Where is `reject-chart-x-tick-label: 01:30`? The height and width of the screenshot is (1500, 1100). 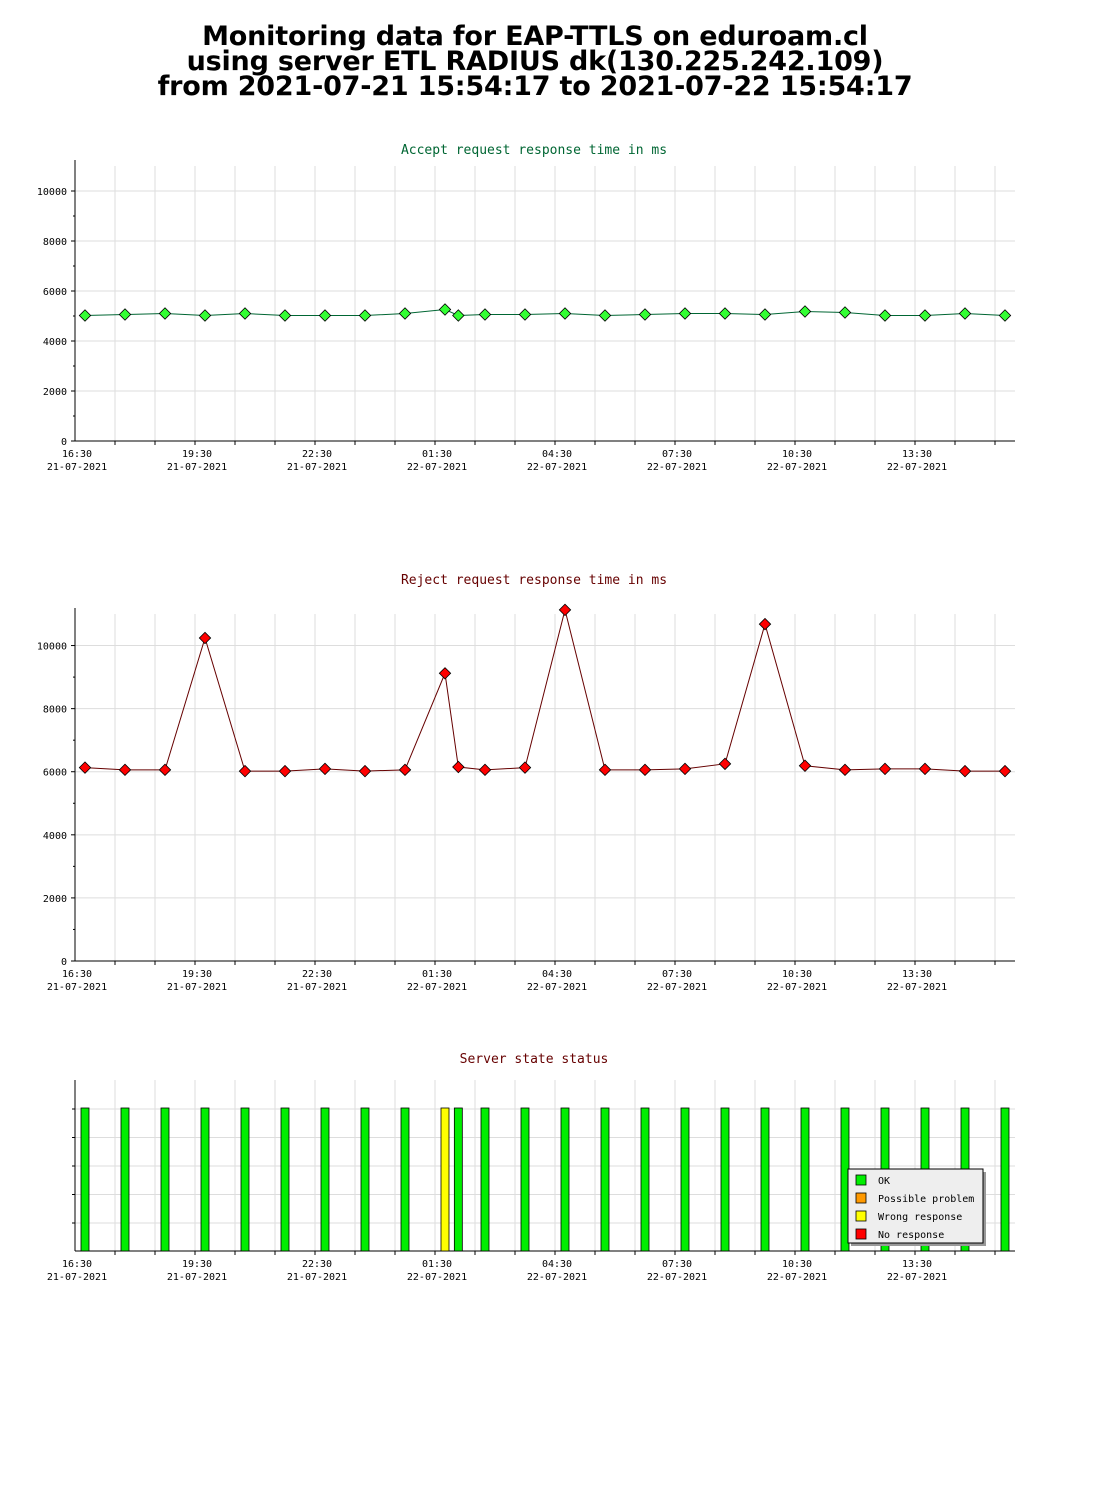 reject-chart-x-tick-label: 01:30 is located at coordinates (437, 974).